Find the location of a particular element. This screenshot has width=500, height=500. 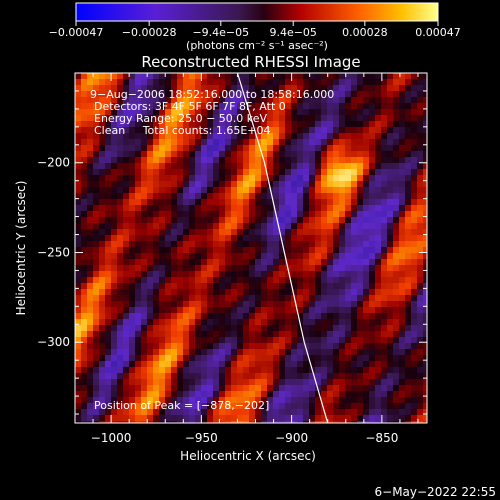

footer-timestamp: 6−May−2022 22:55 is located at coordinates (436, 492).